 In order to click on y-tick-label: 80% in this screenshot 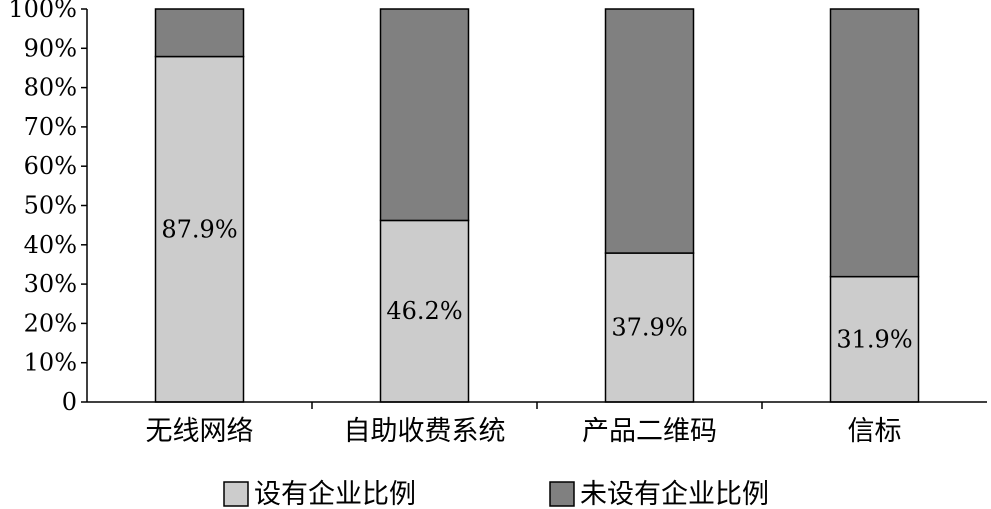, I will do `click(50, 88)`.